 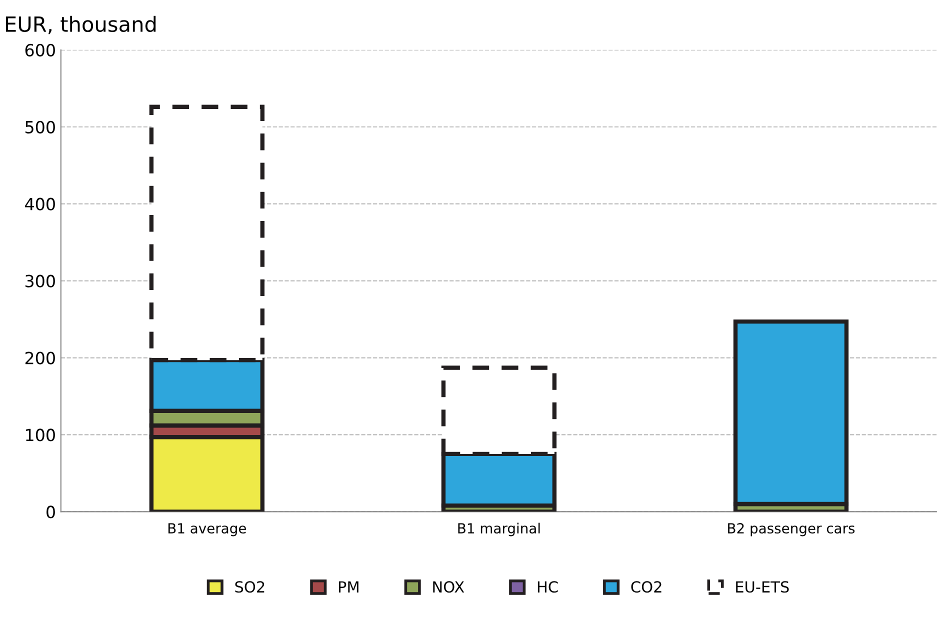 I want to click on y-tick-label: 600, so click(x=40, y=50).